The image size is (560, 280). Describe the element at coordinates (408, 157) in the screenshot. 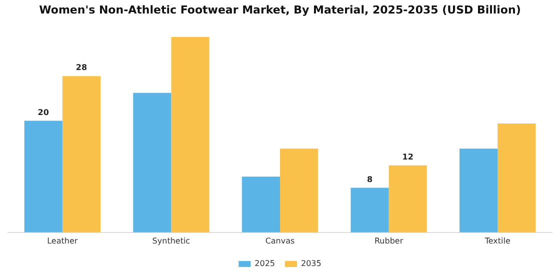

I see `data-label: 12` at that location.